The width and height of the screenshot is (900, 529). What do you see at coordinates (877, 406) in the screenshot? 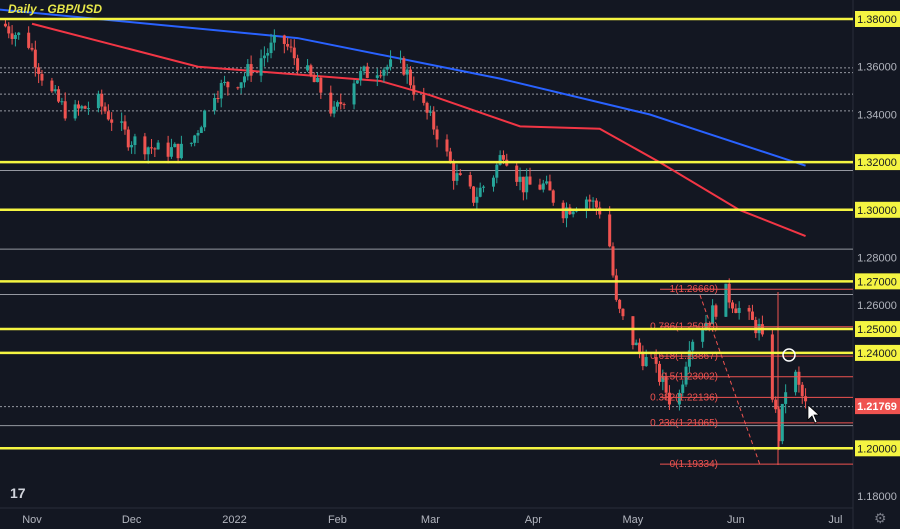
I see `last-price-badge` at bounding box center [877, 406].